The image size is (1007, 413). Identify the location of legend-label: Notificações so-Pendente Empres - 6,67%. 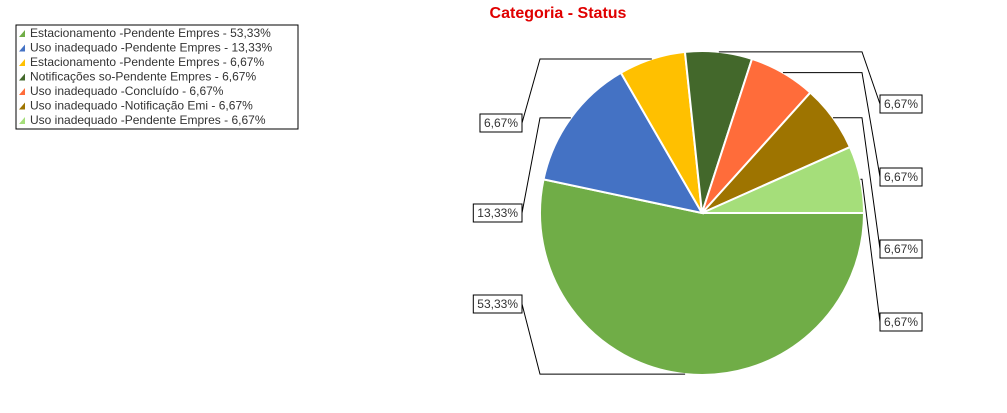
(143, 77).